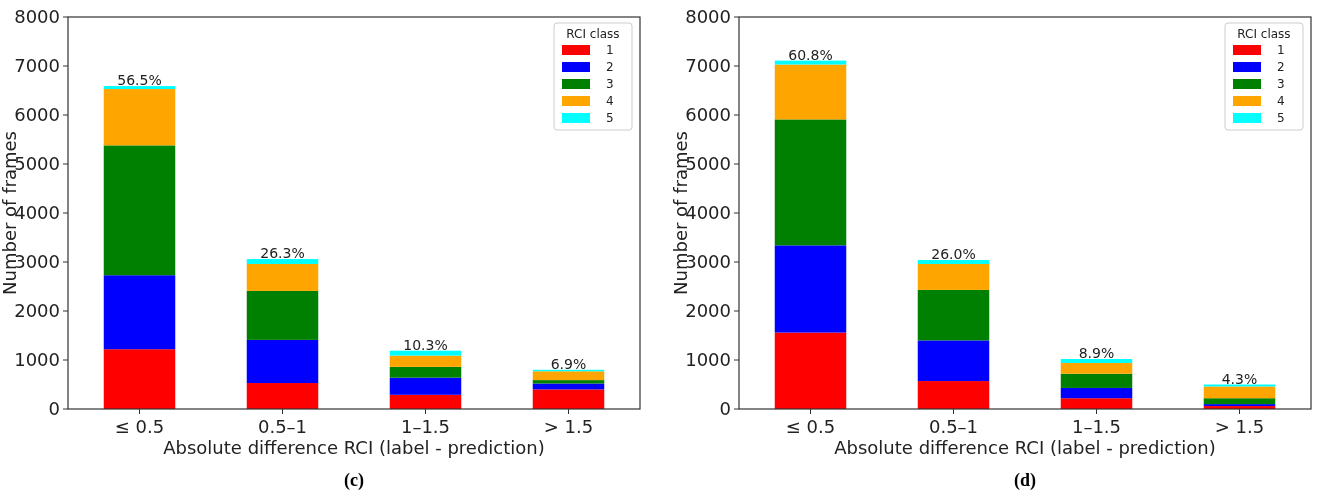 Image resolution: width=1344 pixels, height=499 pixels. I want to click on annotation: 60.8%, so click(810, 54).